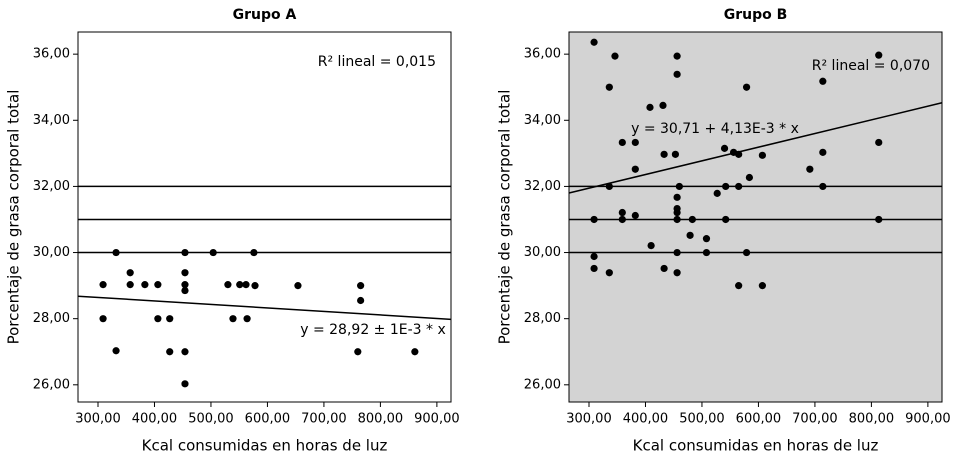  I want to click on chart-title: Grupo B, so click(756, 15).